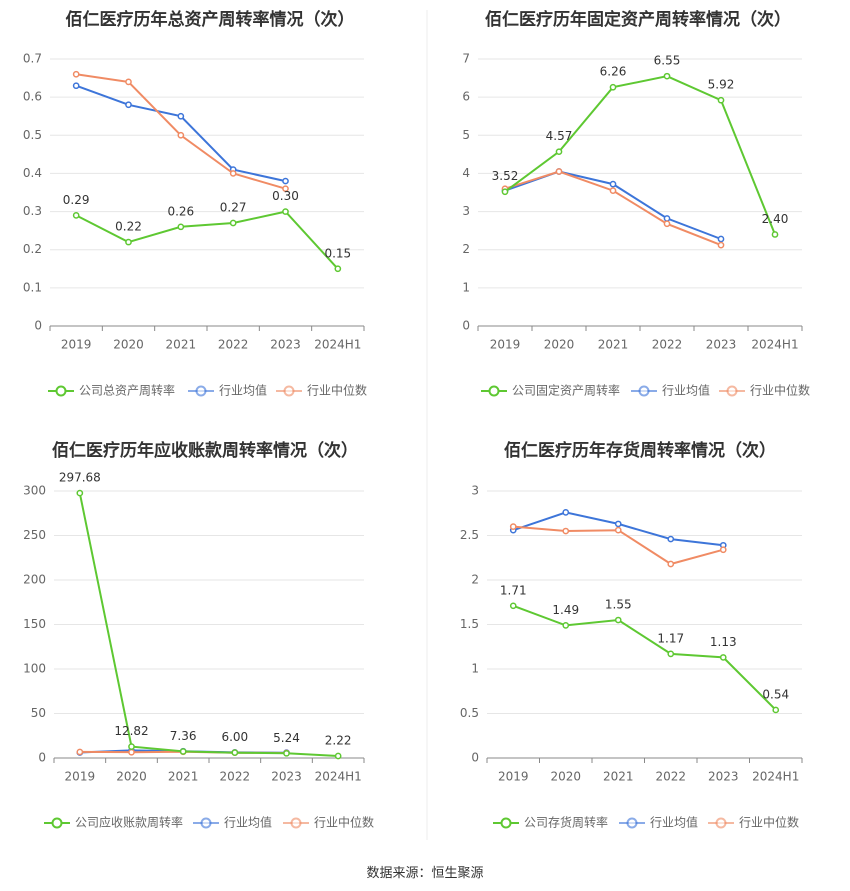 The image size is (850, 891). What do you see at coordinates (670, 638) in the screenshot?
I see `data-label: 1.17` at bounding box center [670, 638].